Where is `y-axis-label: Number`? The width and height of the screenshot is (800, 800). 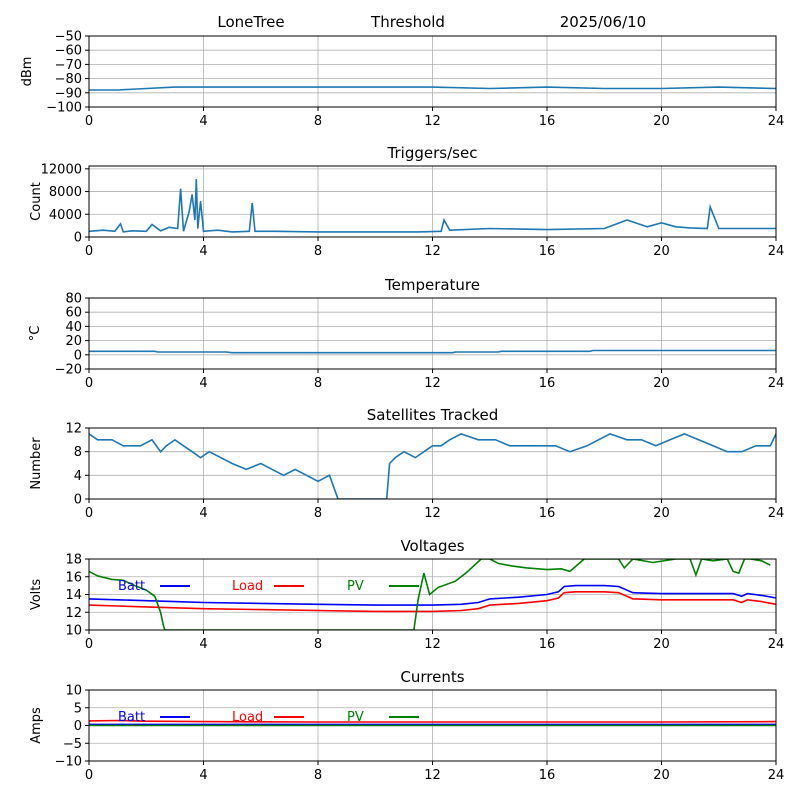 y-axis-label: Number is located at coordinates (36, 463).